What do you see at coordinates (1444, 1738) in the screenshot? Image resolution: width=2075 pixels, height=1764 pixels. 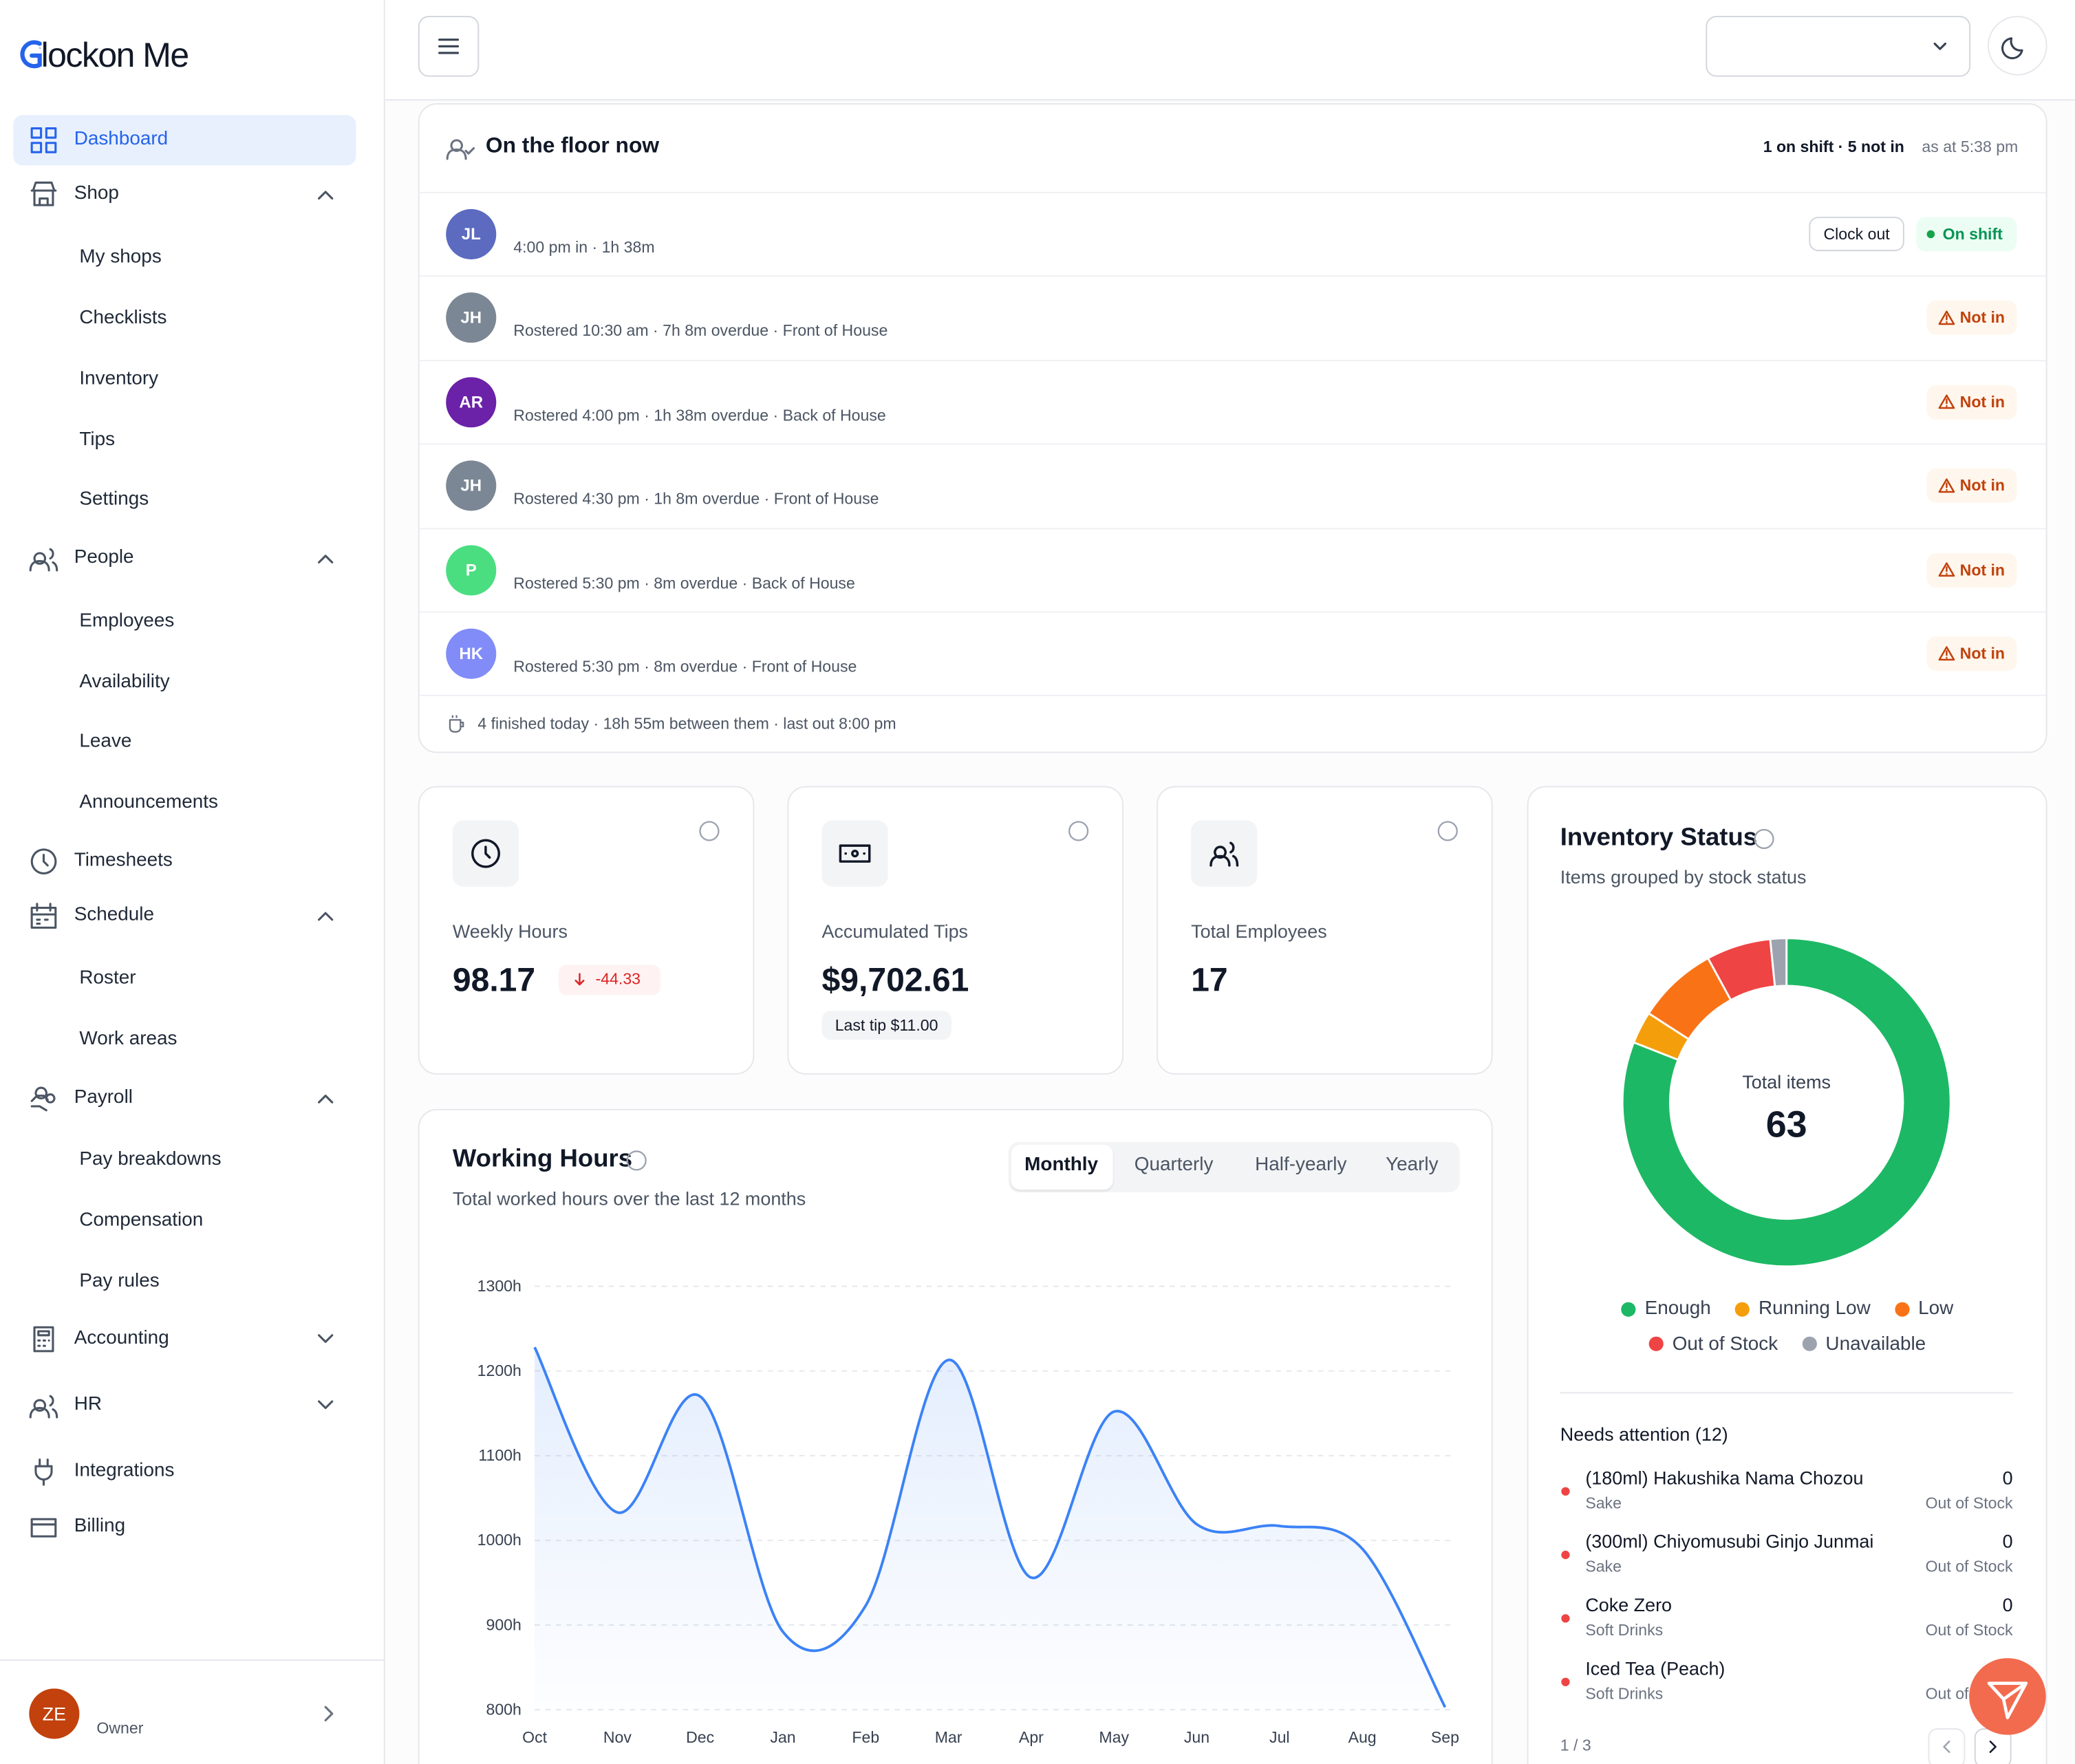 I see `x-tick-label: Sep` at bounding box center [1444, 1738].